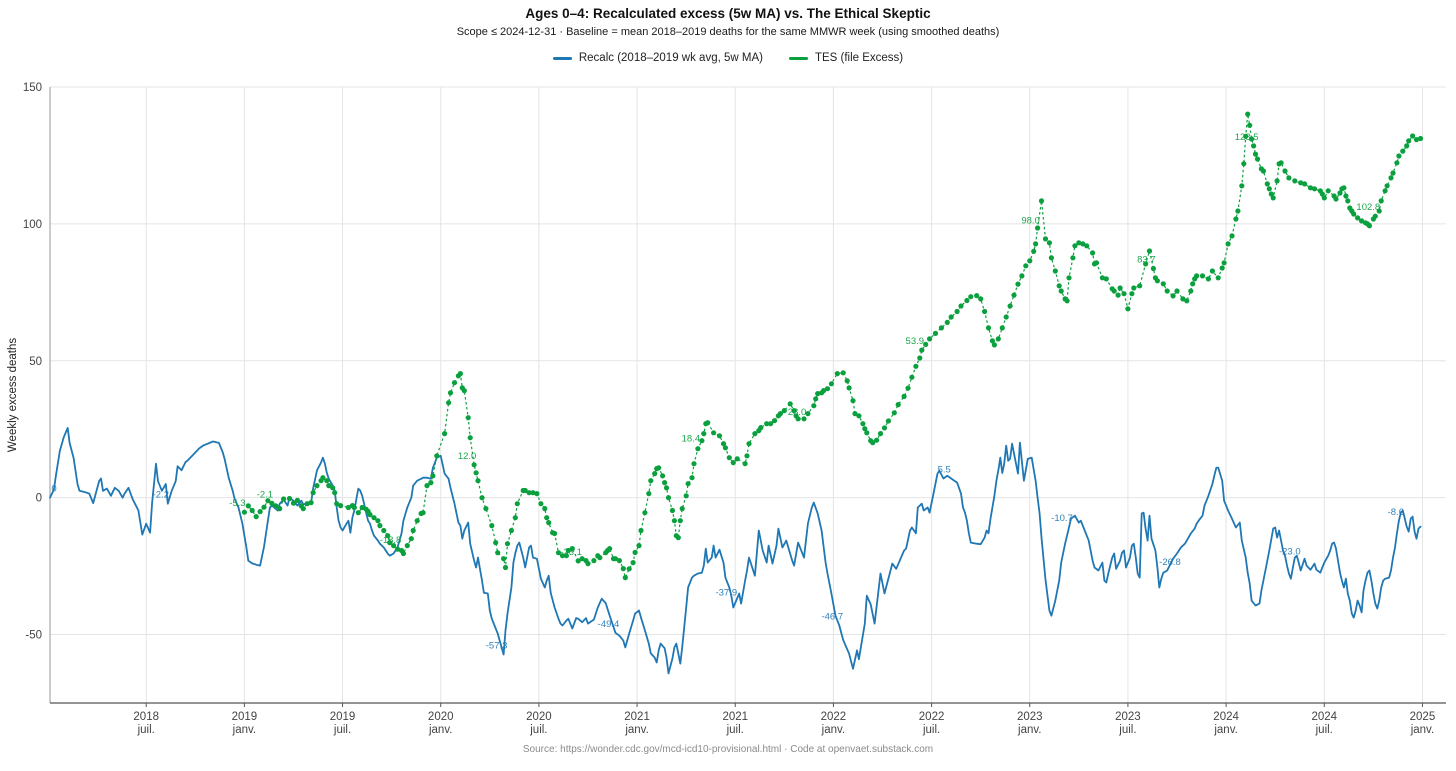 This screenshot has width=1456, height=771. What do you see at coordinates (32, 225) in the screenshot?
I see `y-tick-label: 100` at bounding box center [32, 225].